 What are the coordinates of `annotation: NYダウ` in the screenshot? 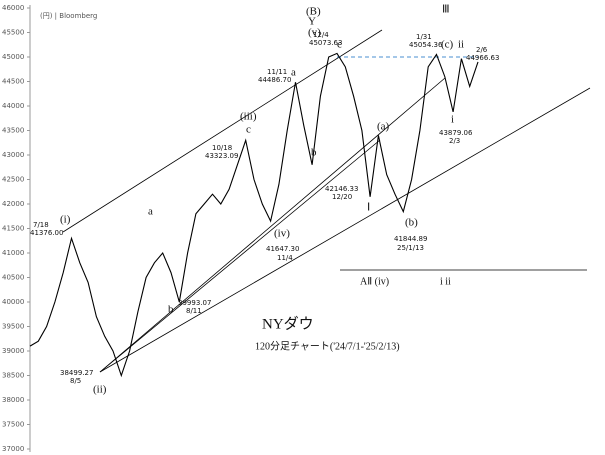 It's located at (288, 323).